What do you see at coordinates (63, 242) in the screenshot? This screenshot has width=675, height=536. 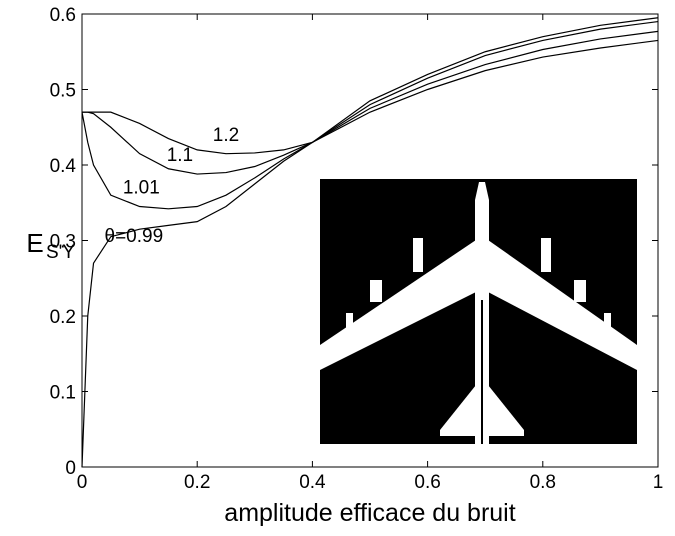 I see `y-tick-label: 0.3` at bounding box center [63, 242].